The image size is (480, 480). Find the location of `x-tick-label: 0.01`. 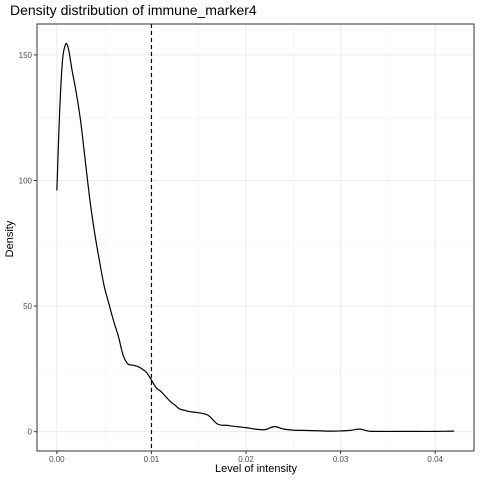

x-tick-label: 0.01 is located at coordinates (152, 459).